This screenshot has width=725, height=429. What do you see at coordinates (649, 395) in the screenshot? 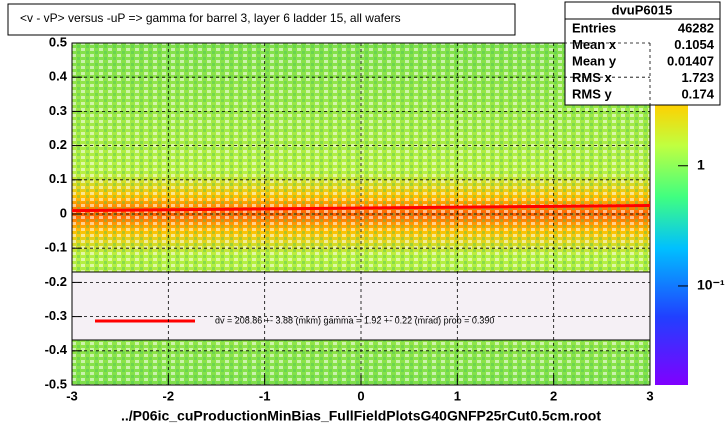
I see `x-tick-label: 3` at bounding box center [649, 395].